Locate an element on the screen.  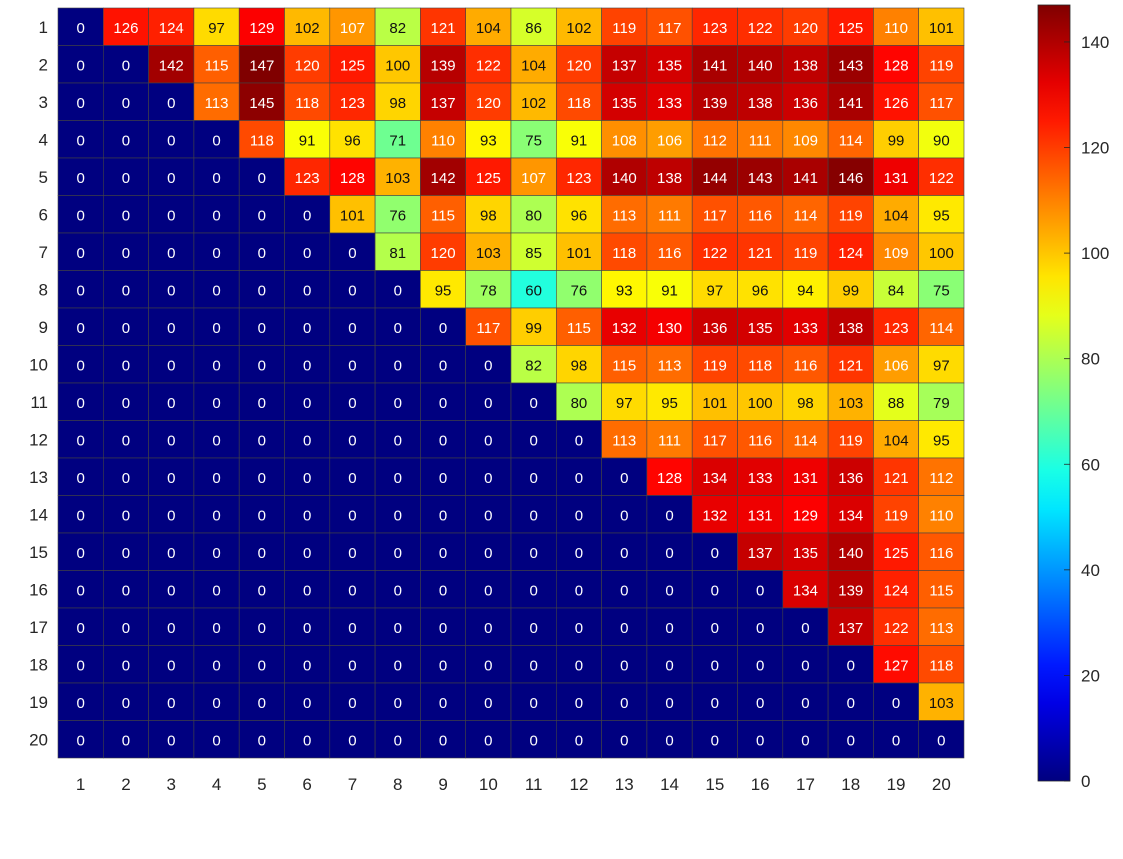
x-tick-label: 8 is located at coordinates (397, 784).